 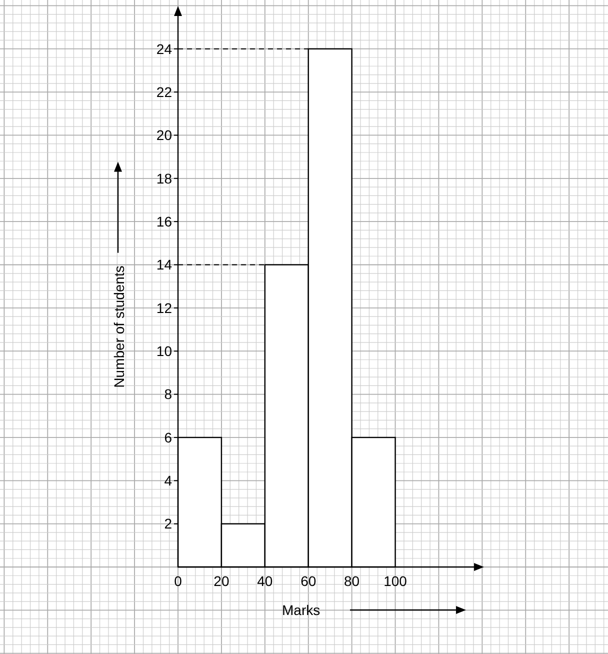 What do you see at coordinates (164, 92) in the screenshot?
I see `y-tick-label: 22` at bounding box center [164, 92].